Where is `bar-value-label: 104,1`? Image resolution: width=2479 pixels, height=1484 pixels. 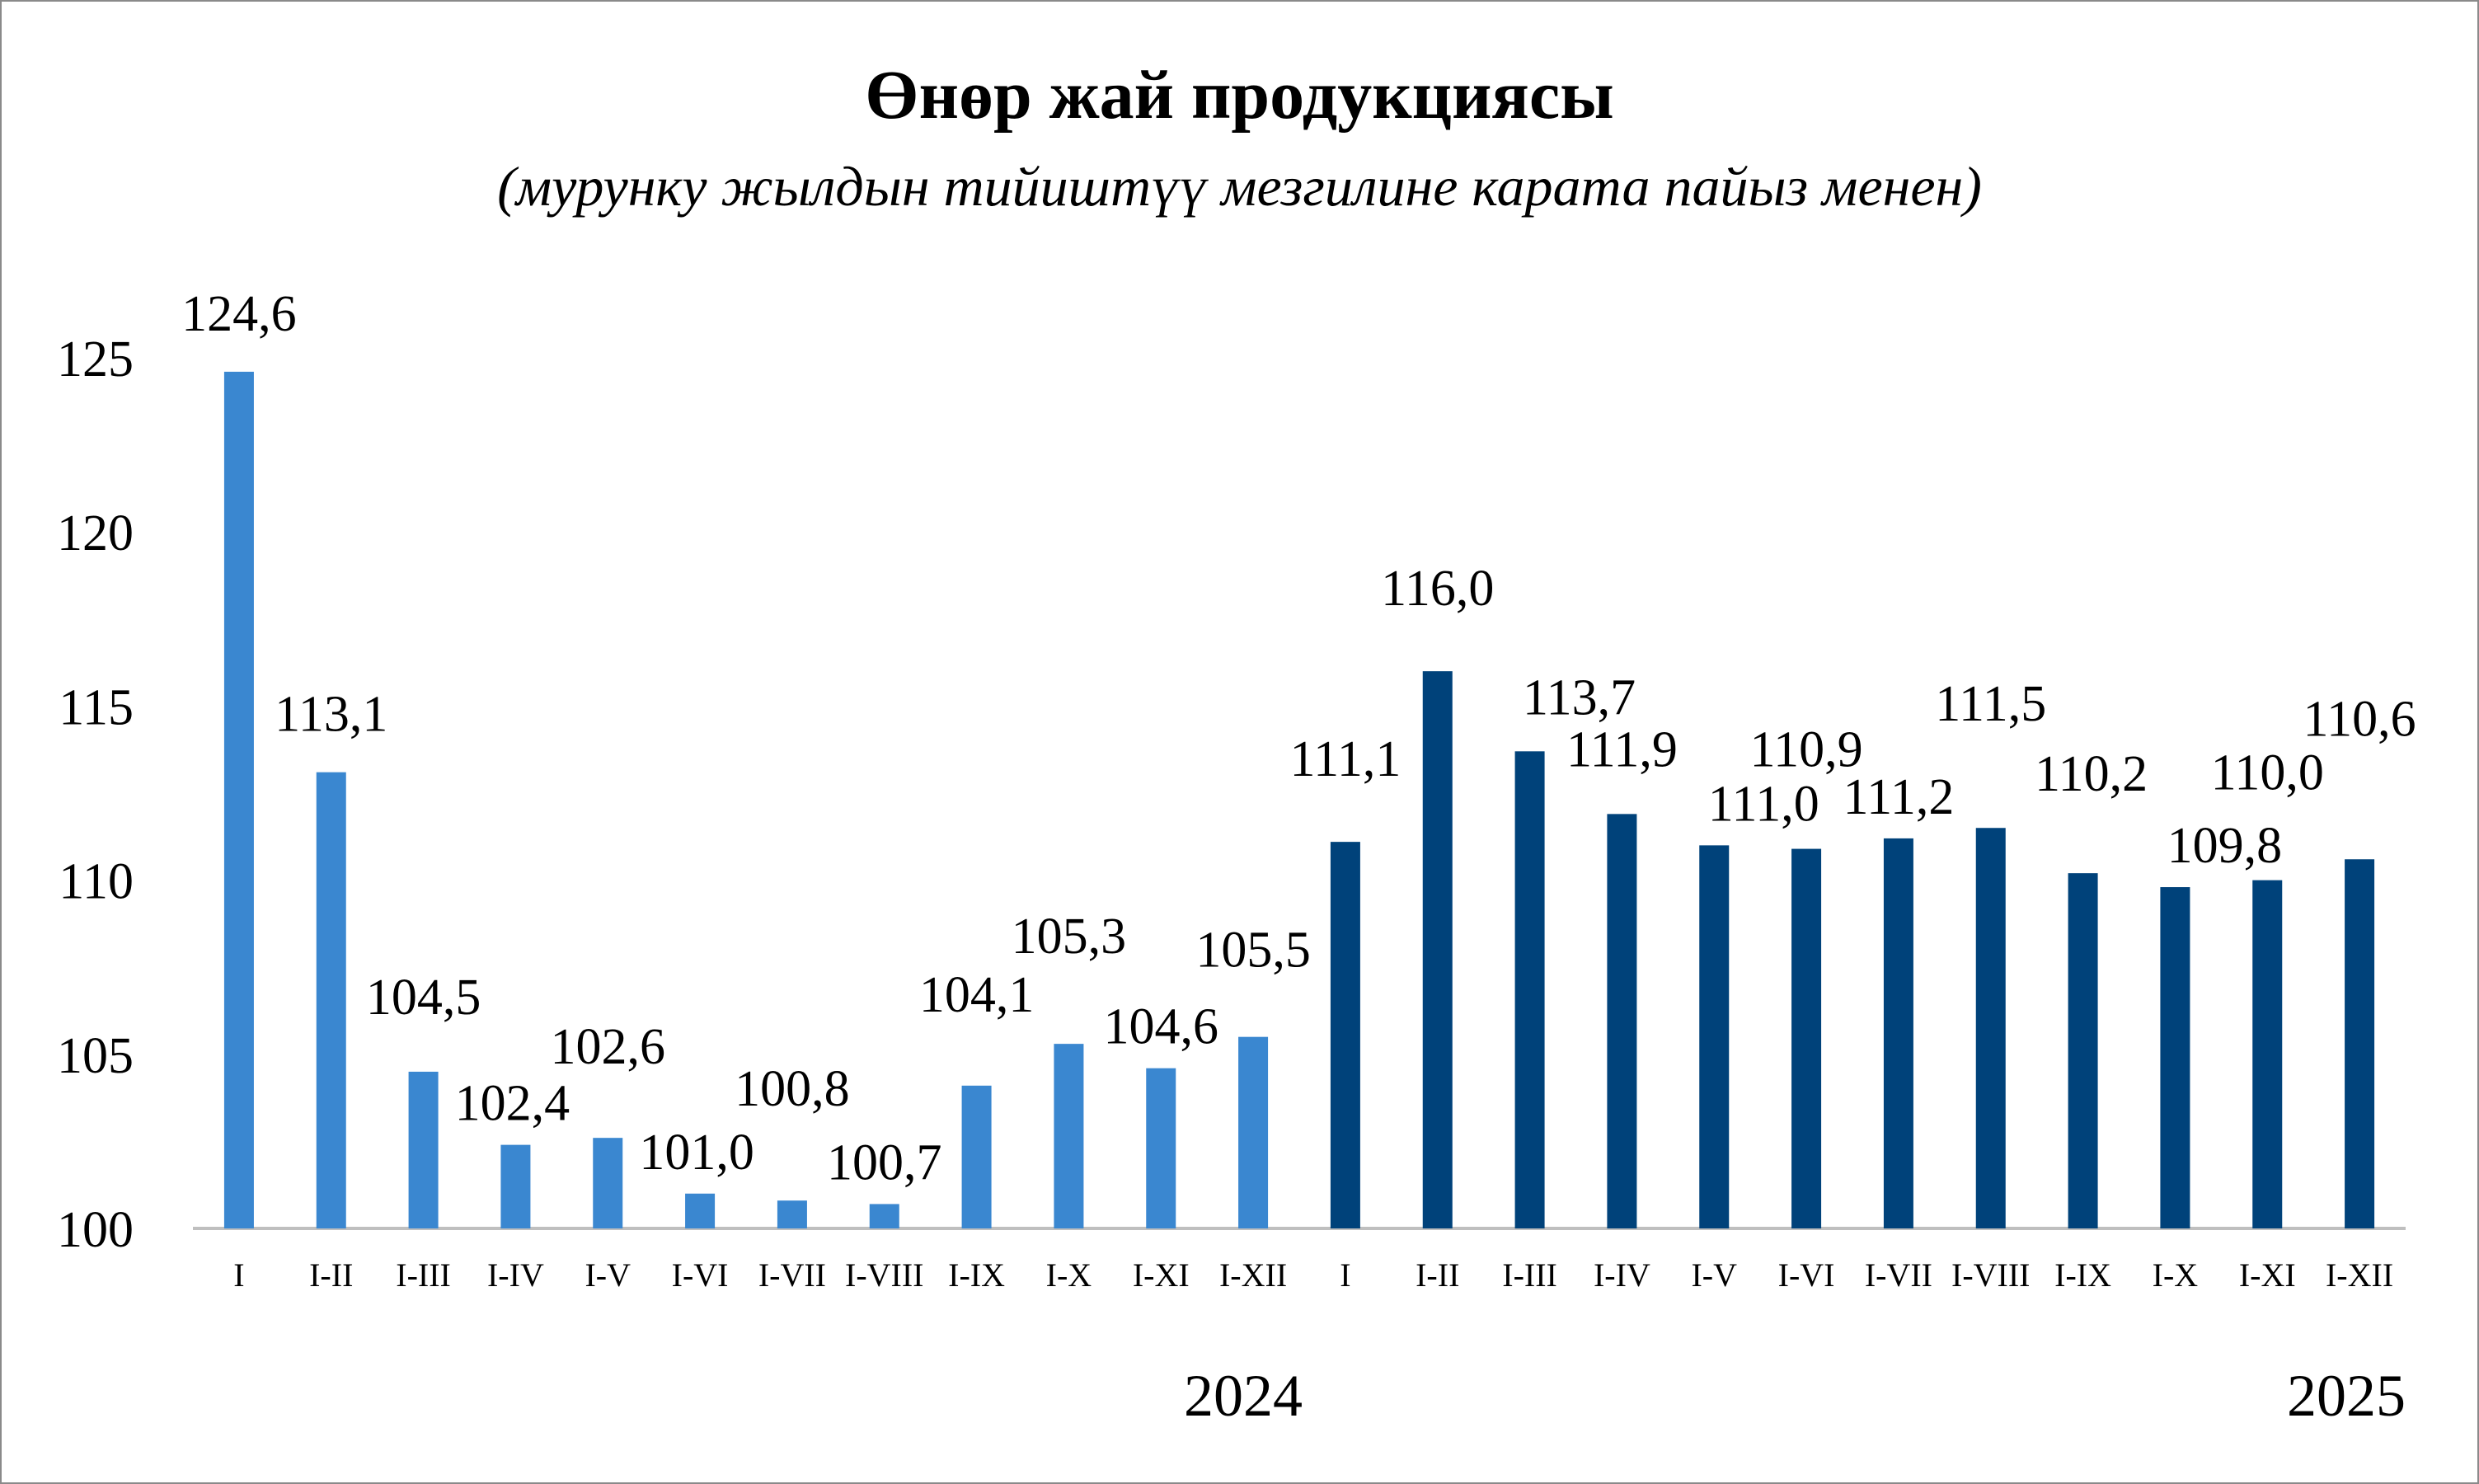
bar-value-label: 104,1 is located at coordinates (977, 995).